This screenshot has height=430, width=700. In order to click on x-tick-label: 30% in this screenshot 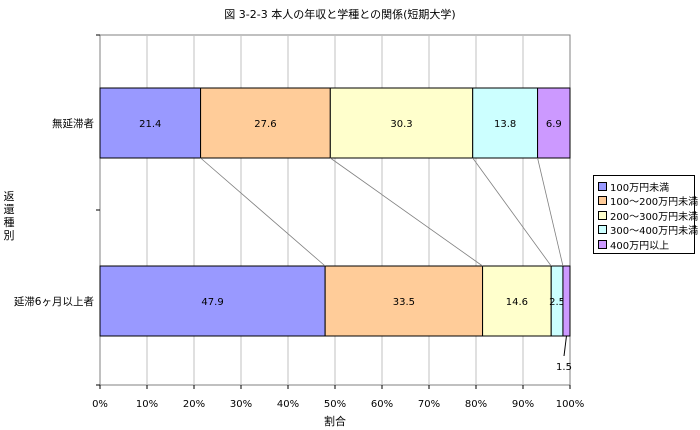, I will do `click(241, 404)`.